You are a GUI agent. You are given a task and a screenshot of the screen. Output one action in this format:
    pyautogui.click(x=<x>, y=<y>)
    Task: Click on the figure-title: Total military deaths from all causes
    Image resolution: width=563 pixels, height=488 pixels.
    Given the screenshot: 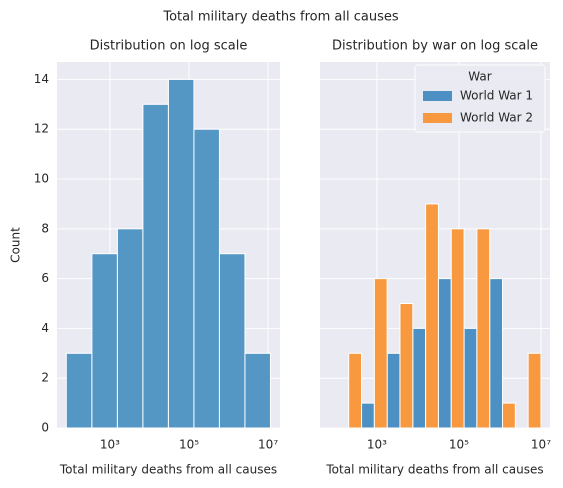 What is the action you would take?
    pyautogui.click(x=280, y=17)
    